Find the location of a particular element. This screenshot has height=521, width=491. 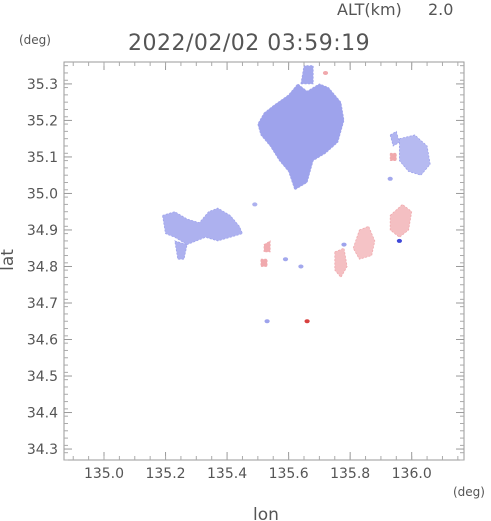

y-tick-label: 34.4 is located at coordinates (42, 414).